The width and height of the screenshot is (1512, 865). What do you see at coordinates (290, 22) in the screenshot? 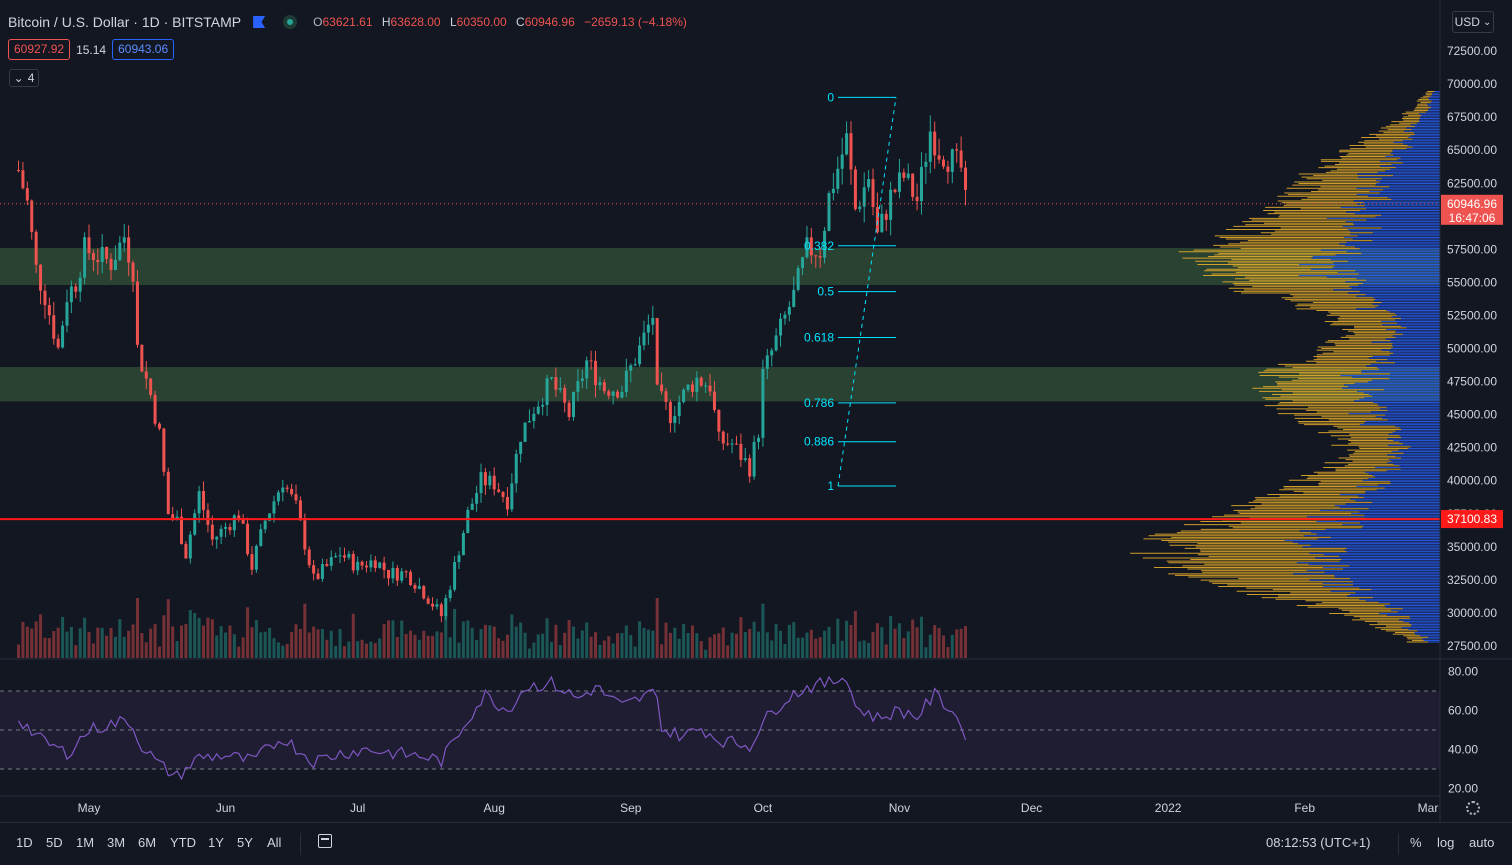
I see `market-status-icon` at bounding box center [290, 22].